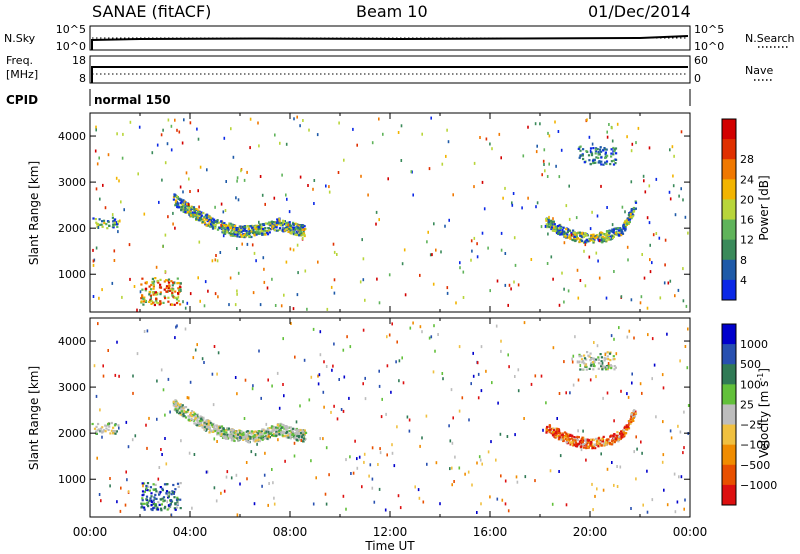  Describe the element at coordinates (729, 455) in the screenshot. I see `colorbar-segment` at that location.